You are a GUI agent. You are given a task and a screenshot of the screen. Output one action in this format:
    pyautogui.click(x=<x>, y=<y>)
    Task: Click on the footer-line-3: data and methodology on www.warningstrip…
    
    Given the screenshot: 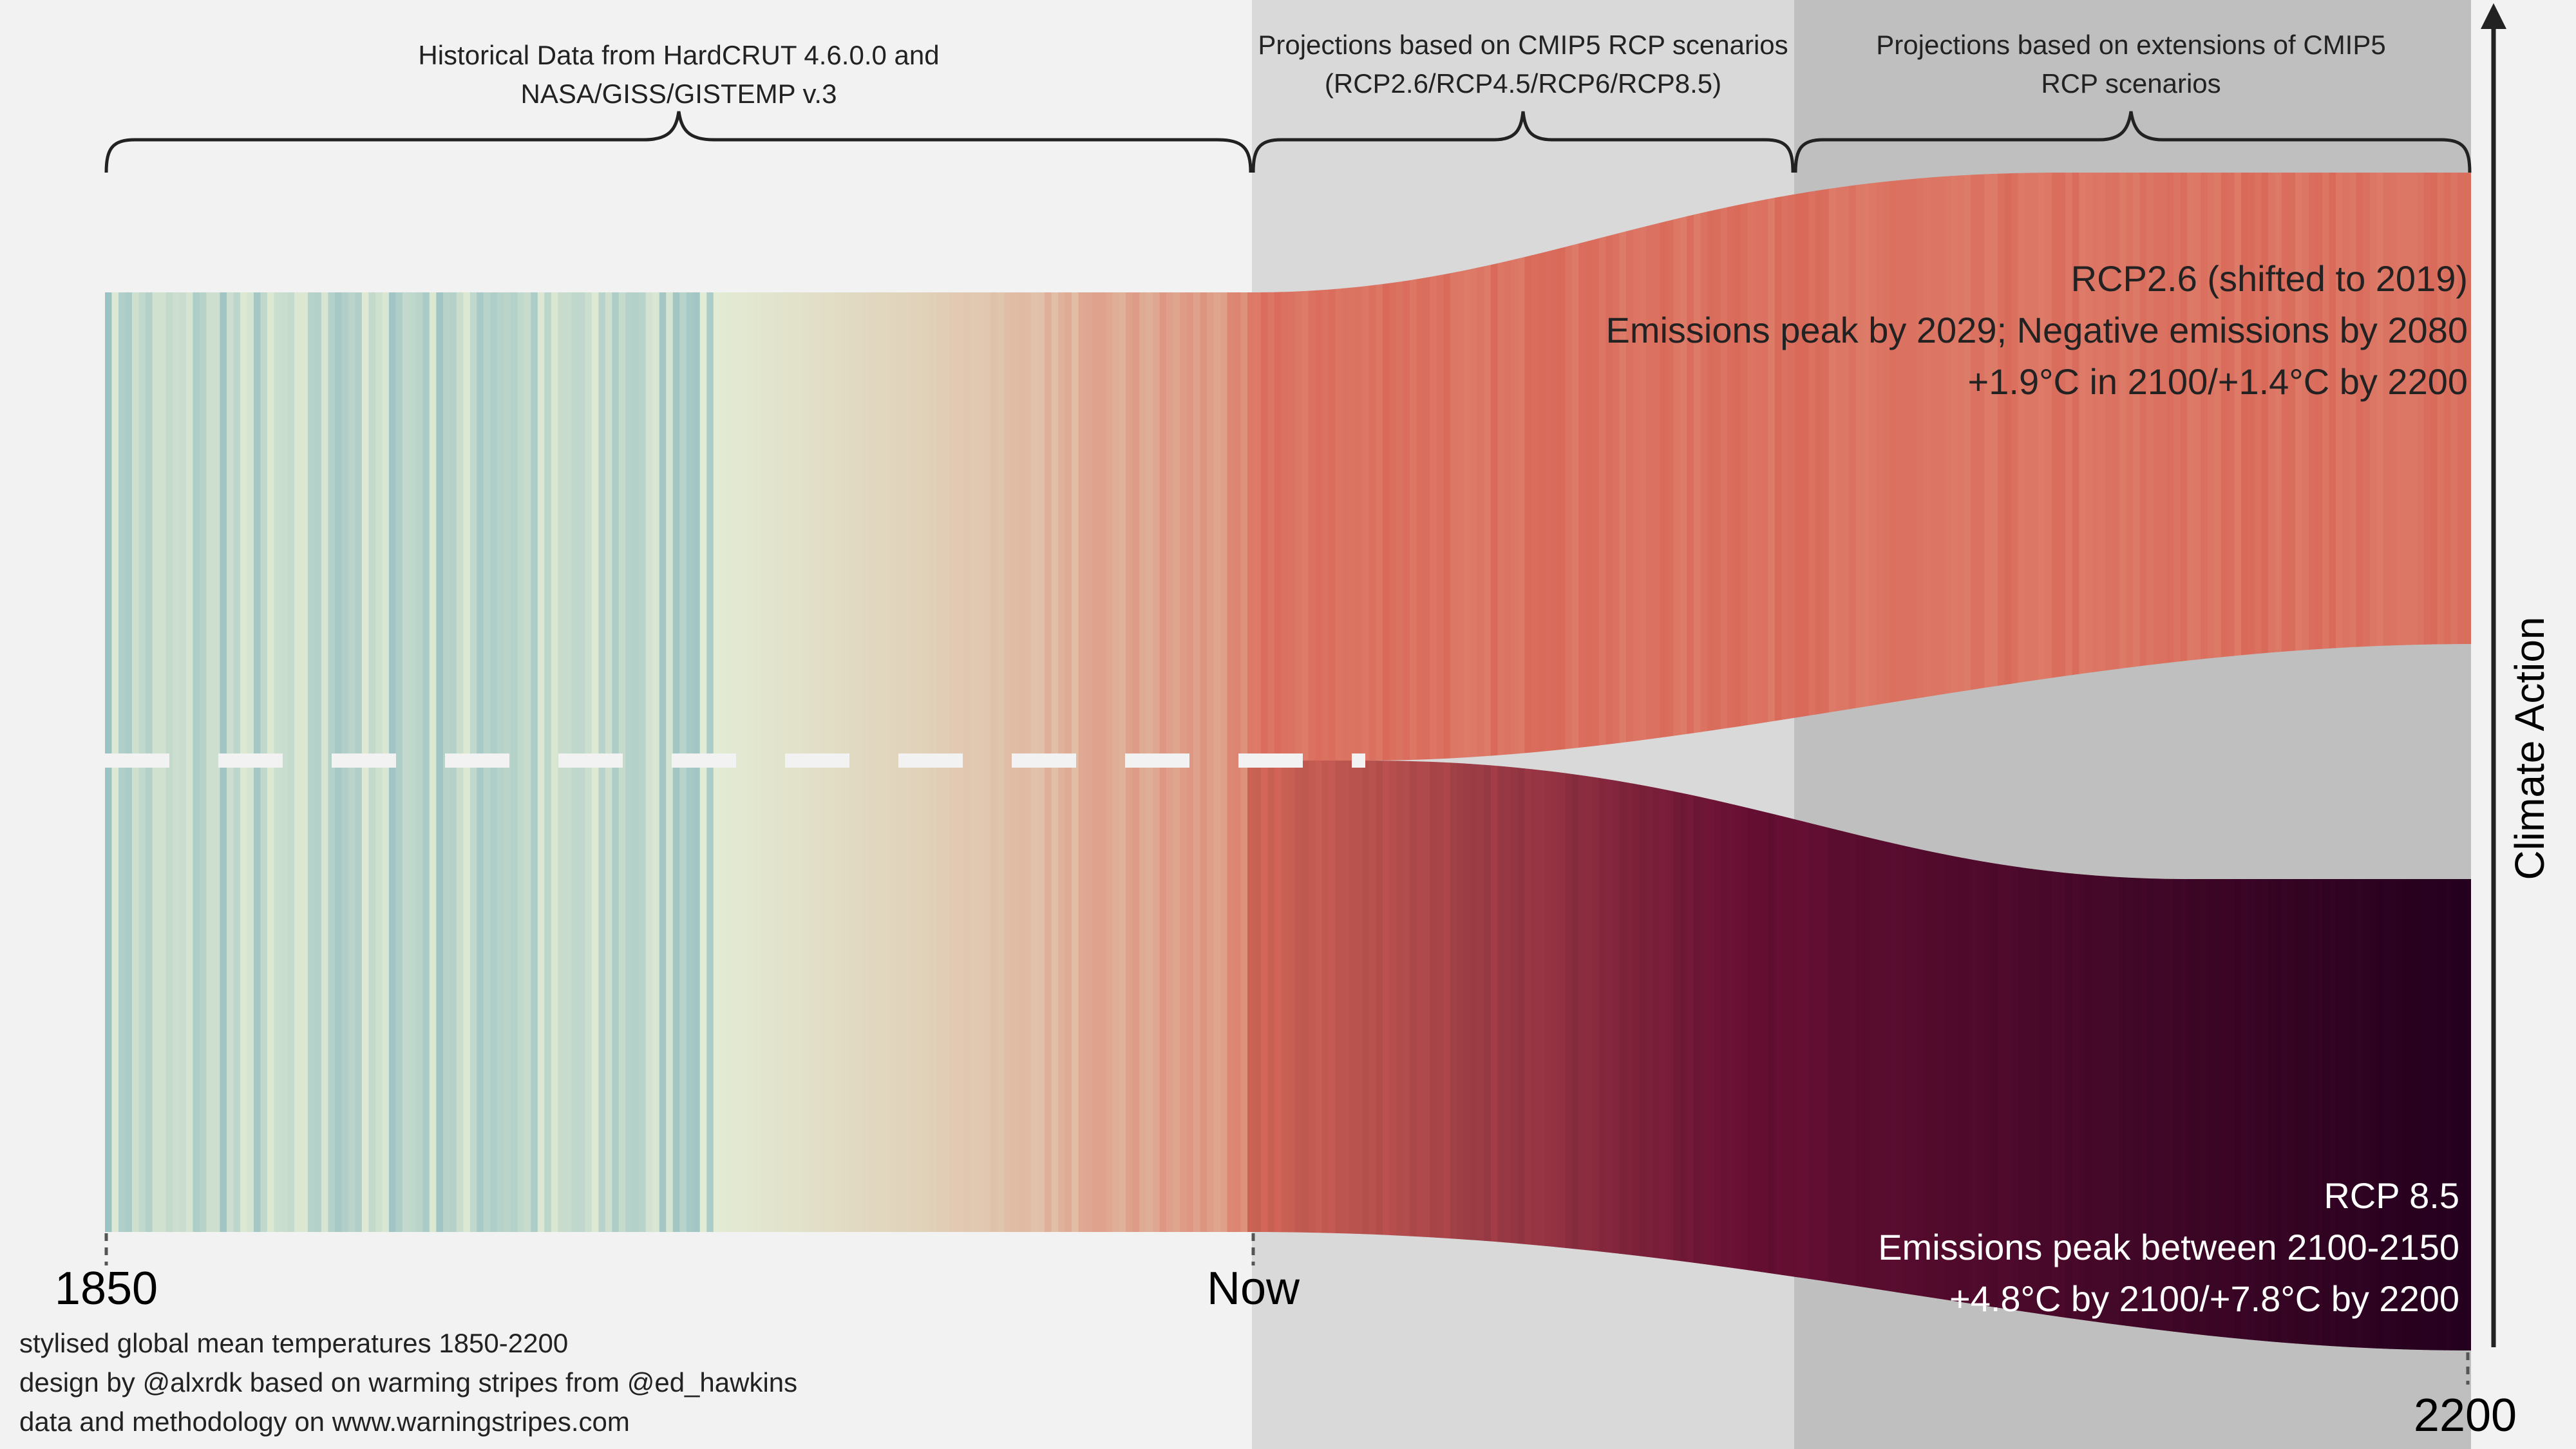 What is the action you would take?
    pyautogui.click(x=325, y=1421)
    